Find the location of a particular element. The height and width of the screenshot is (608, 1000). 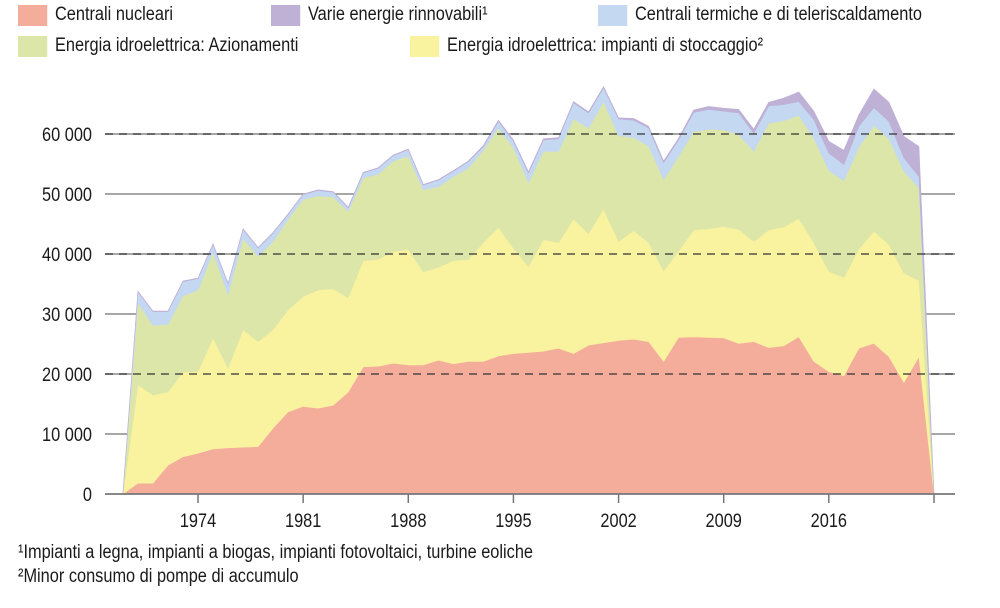

legend-label: Centrali termiche e di teleriscaldamento is located at coordinates (778, 14).